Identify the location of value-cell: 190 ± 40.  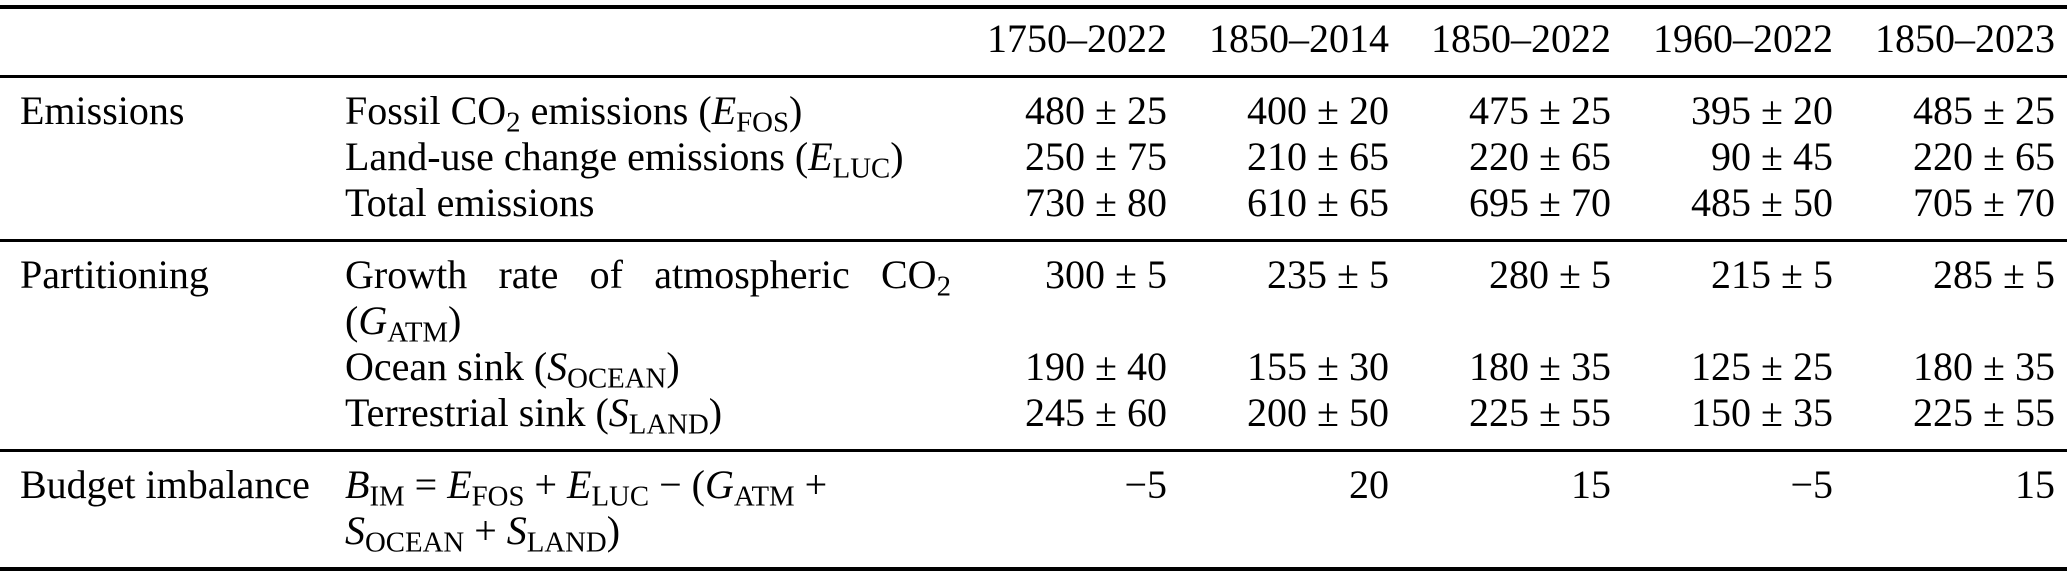
(1096, 366).